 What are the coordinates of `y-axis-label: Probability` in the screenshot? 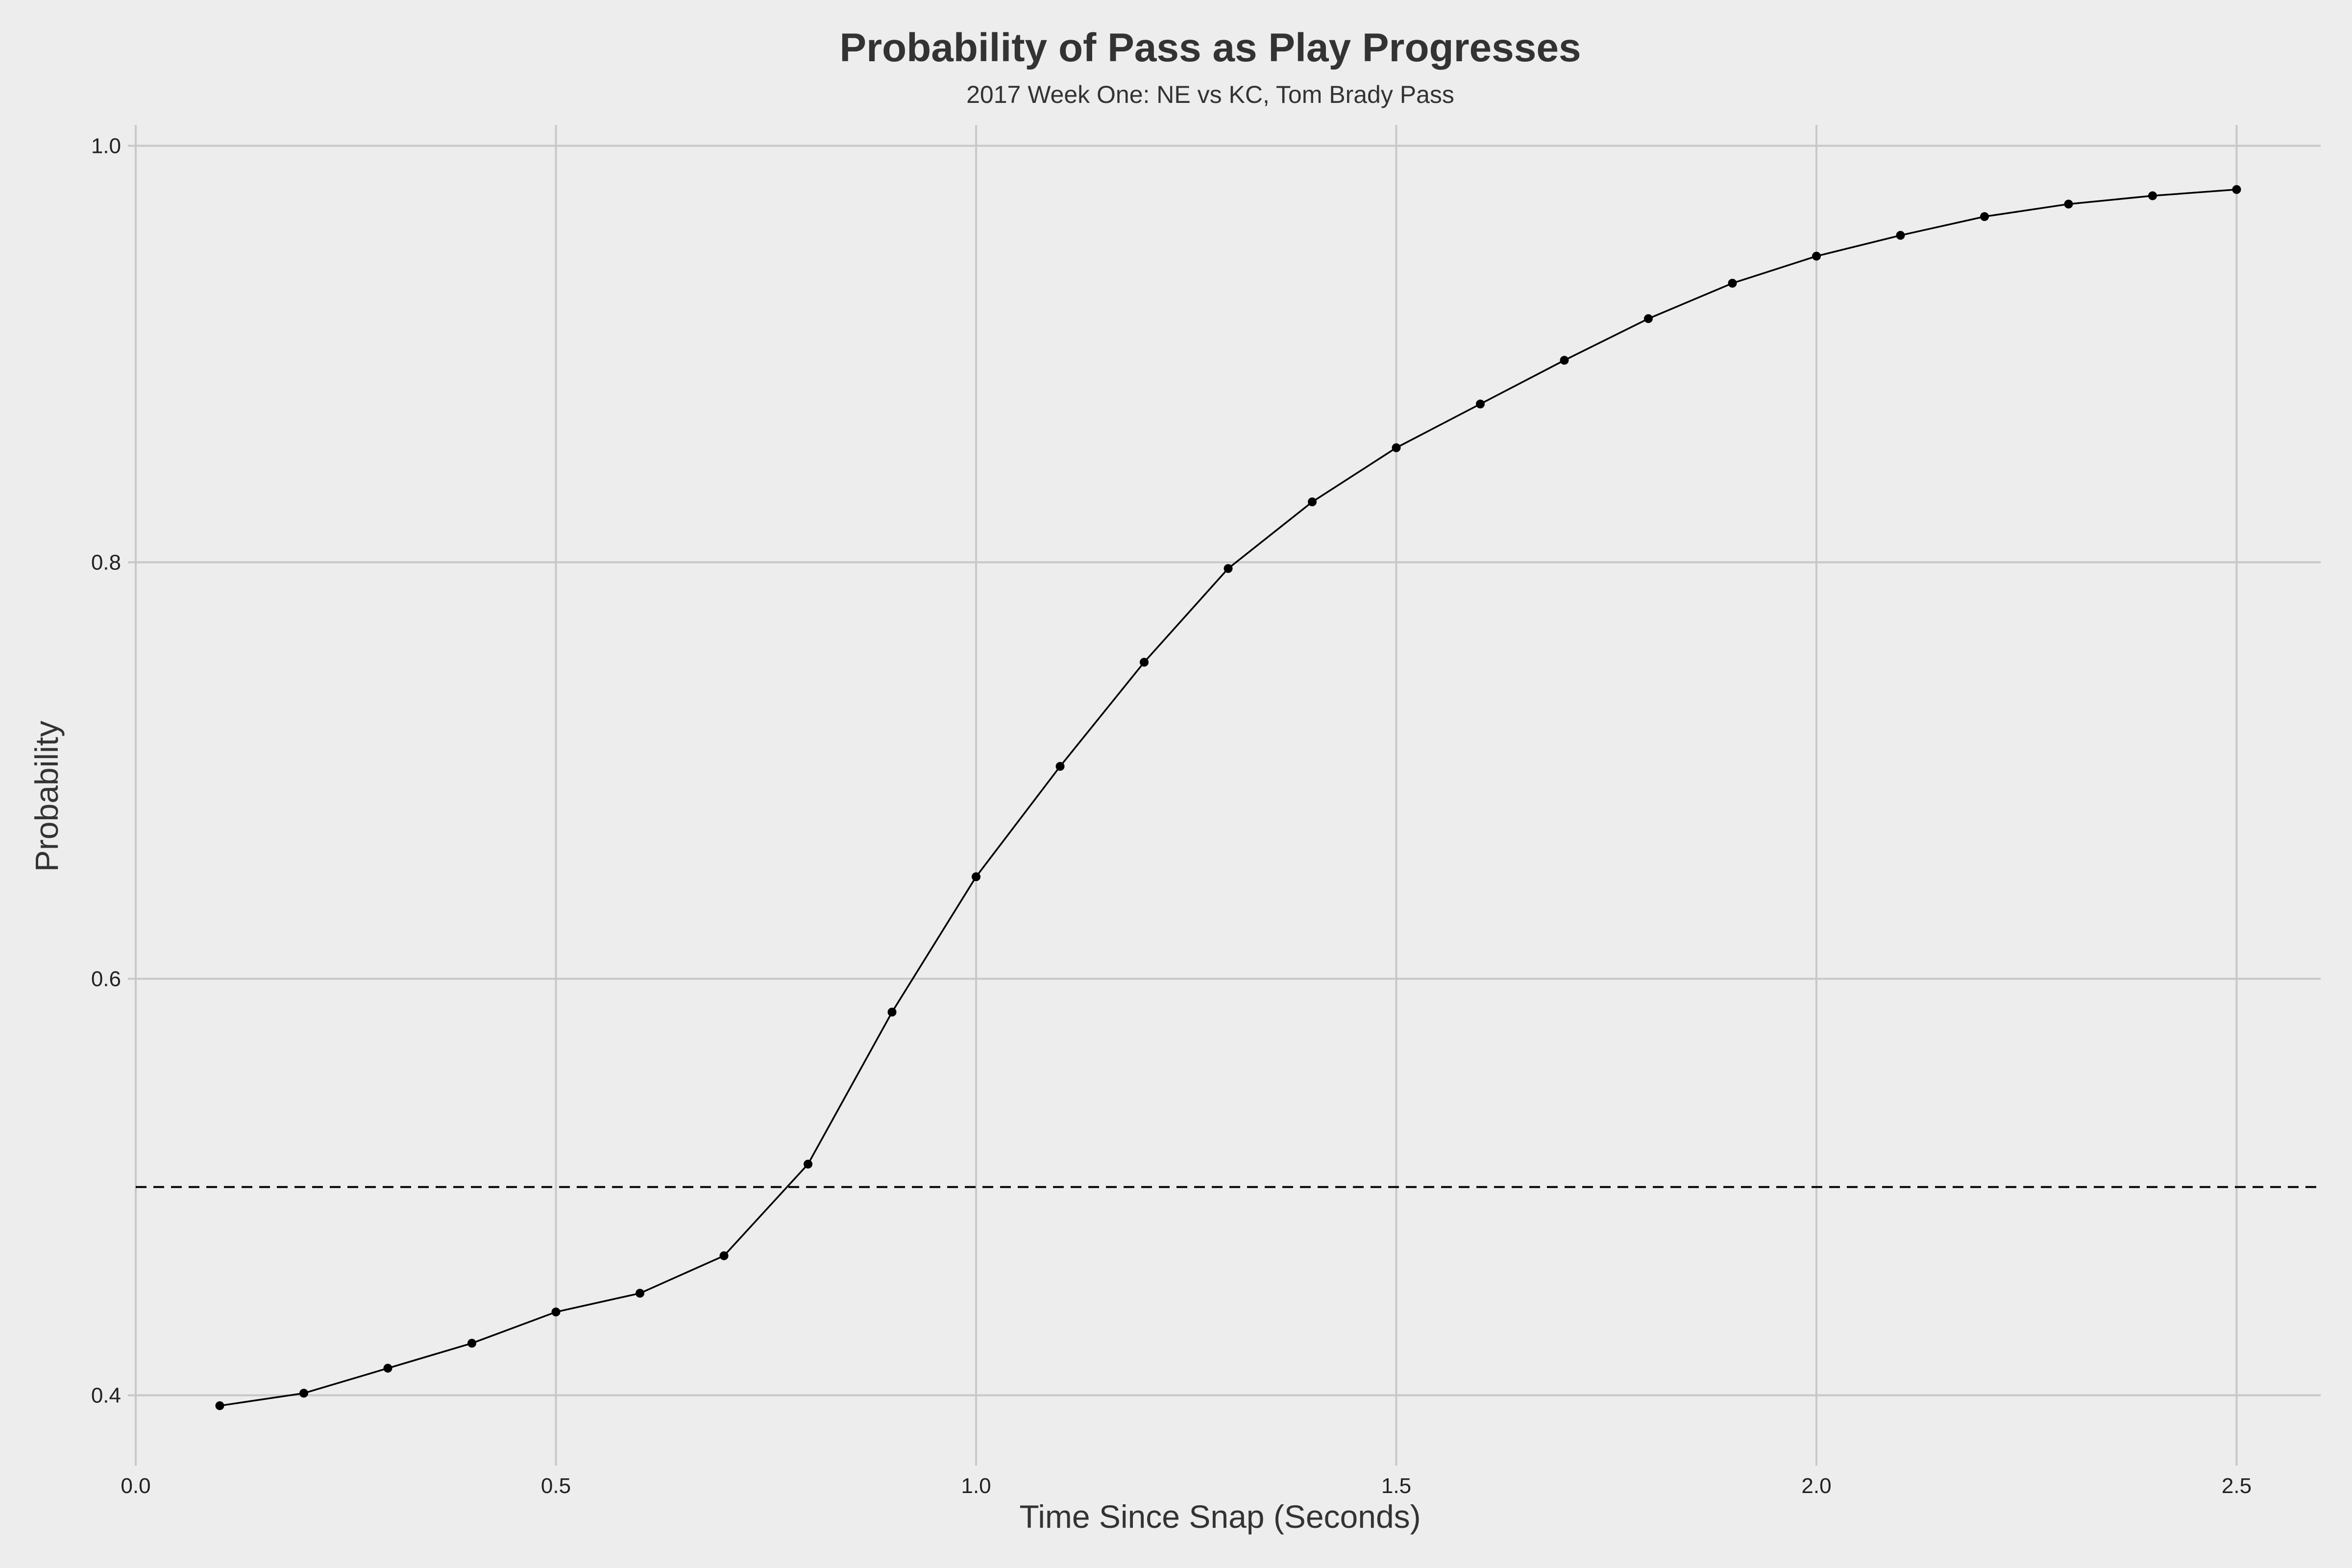 It's located at (47, 796).